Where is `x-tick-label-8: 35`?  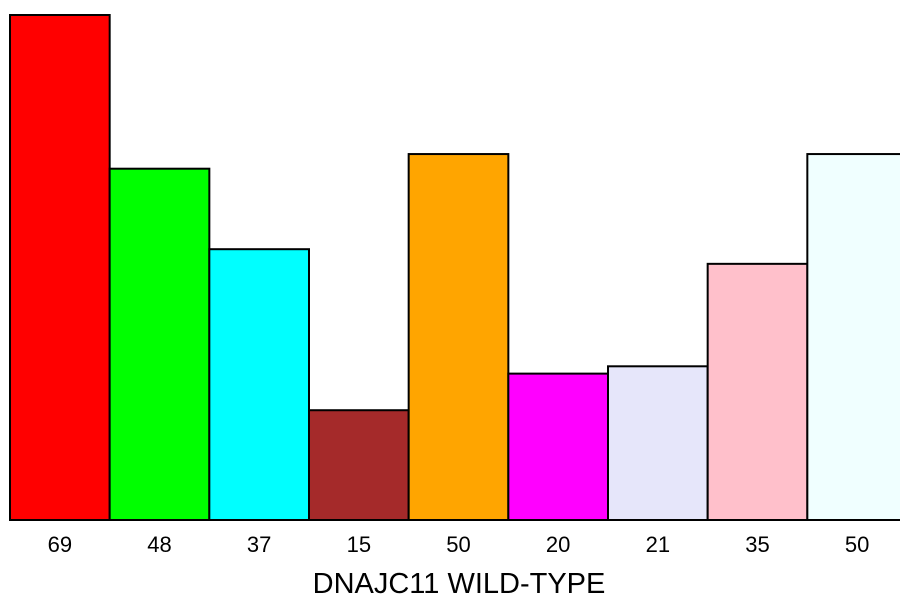 x-tick-label-8: 35 is located at coordinates (757, 544).